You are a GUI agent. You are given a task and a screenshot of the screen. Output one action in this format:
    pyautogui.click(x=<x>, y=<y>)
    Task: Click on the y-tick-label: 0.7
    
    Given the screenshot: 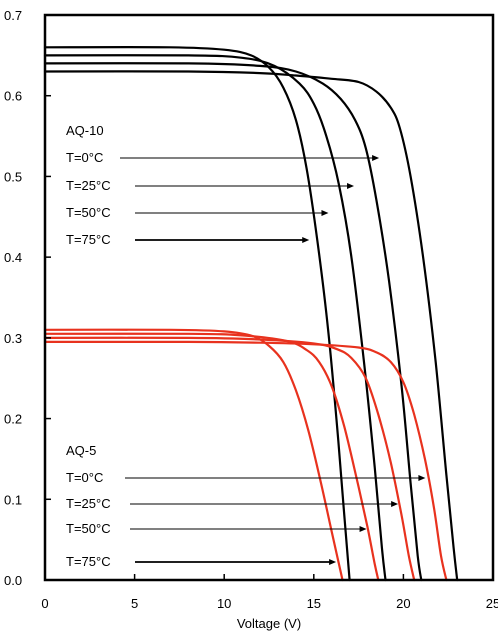 What is the action you would take?
    pyautogui.click(x=13, y=15)
    